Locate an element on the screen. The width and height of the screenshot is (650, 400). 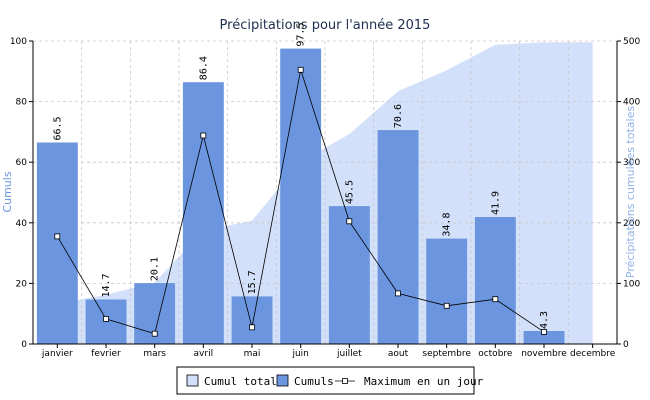
x-tick-label: fevrier is located at coordinates (106, 354).